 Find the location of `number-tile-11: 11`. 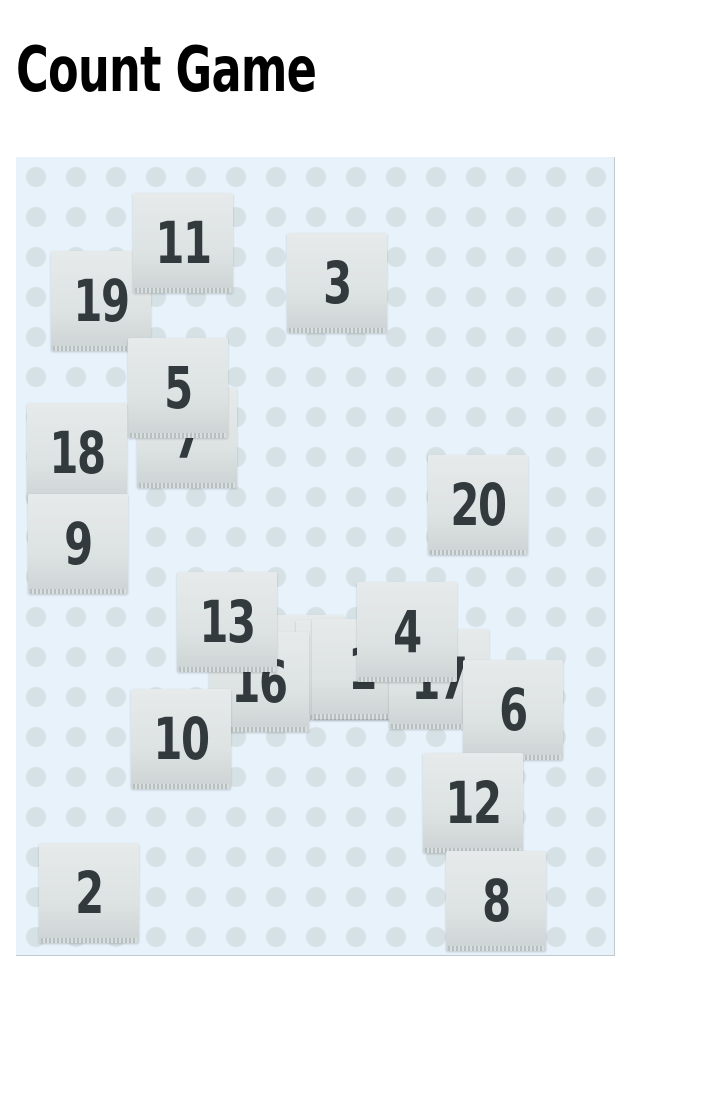

number-tile-11: 11 is located at coordinates (183, 243).